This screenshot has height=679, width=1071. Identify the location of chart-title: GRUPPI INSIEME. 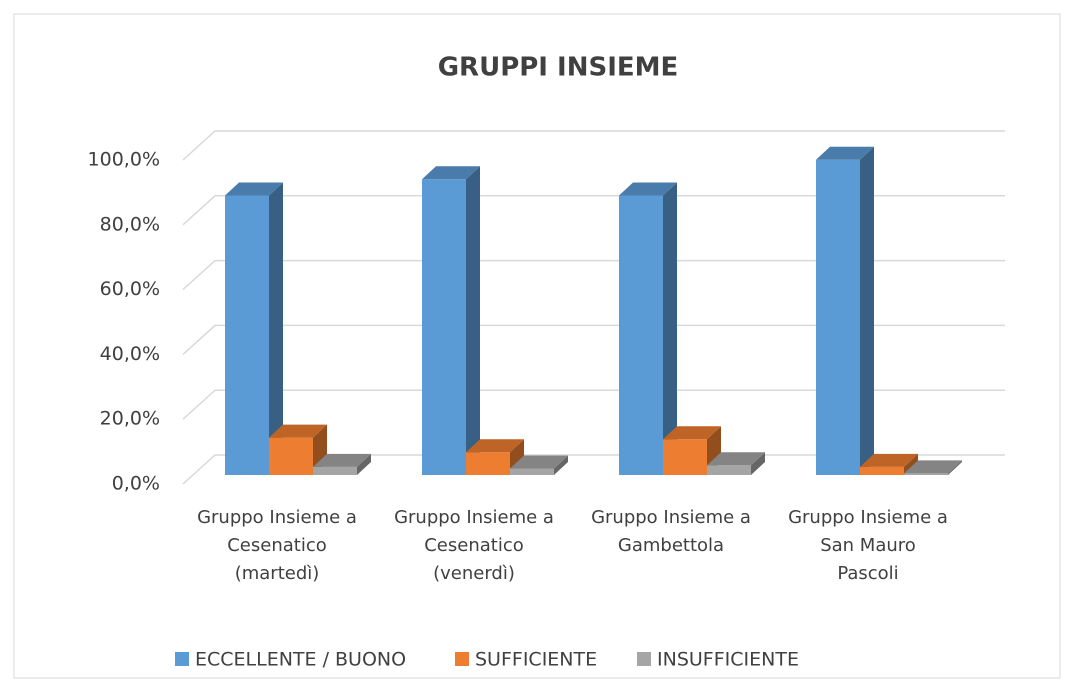
(558, 68).